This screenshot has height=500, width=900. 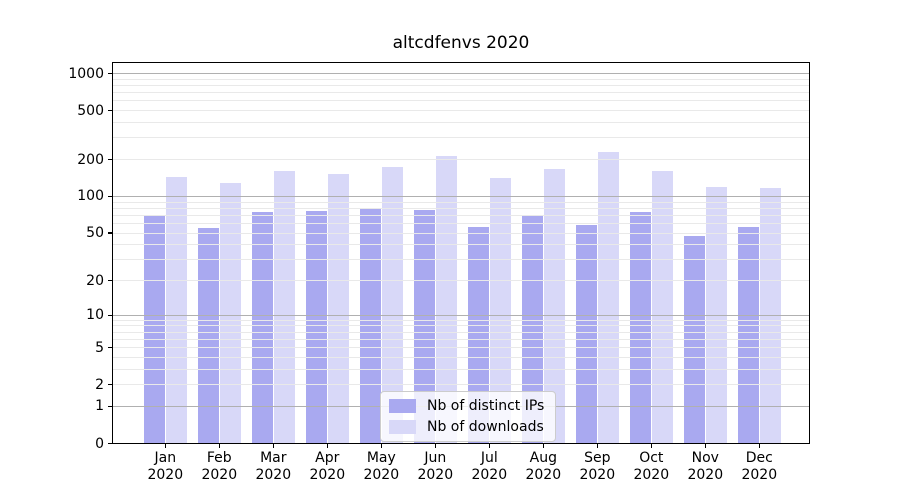 I want to click on x-tick-month: Feb, so click(x=219, y=458).